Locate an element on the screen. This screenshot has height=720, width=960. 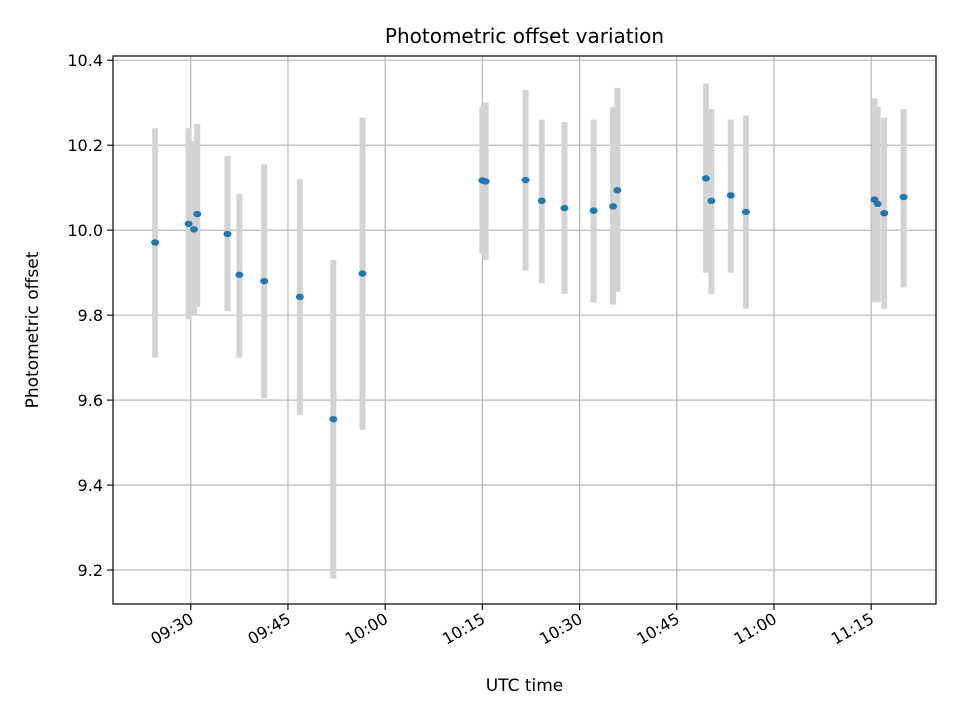
y-axis-label: Photometric offset is located at coordinates (33, 329).